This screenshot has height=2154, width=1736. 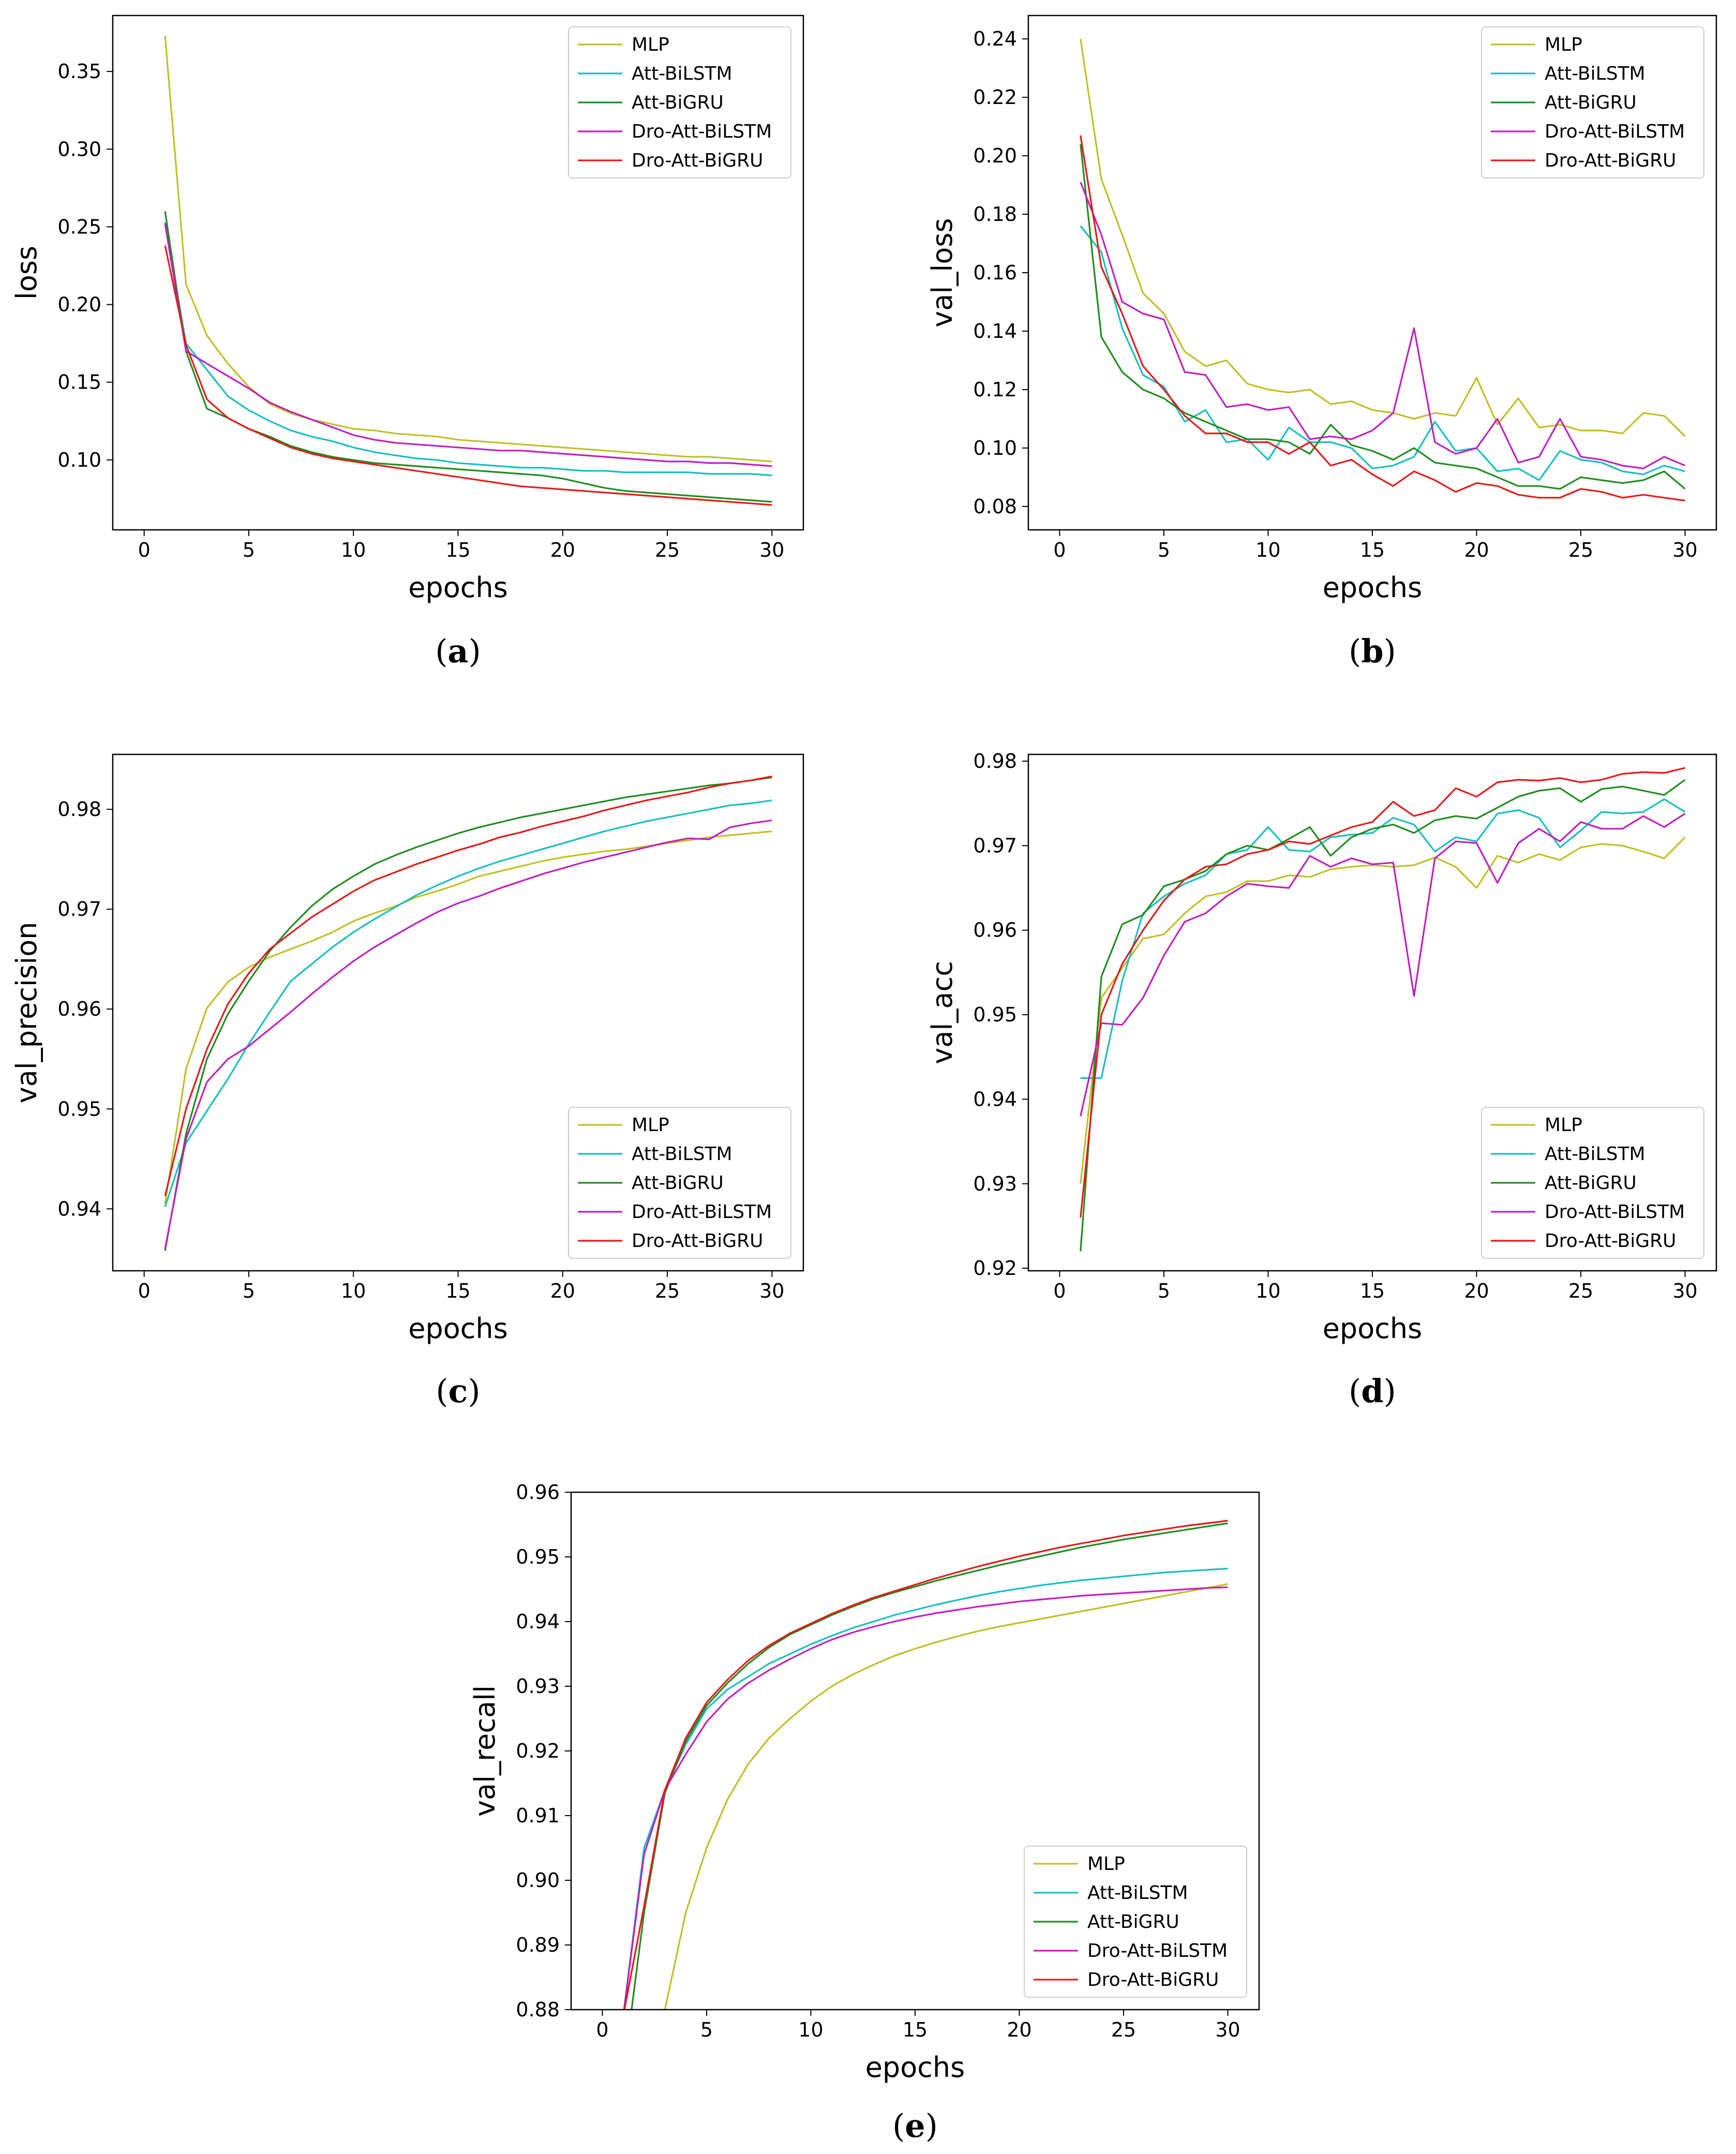 I want to click on y-tick-label: 0.16, so click(x=995, y=273).